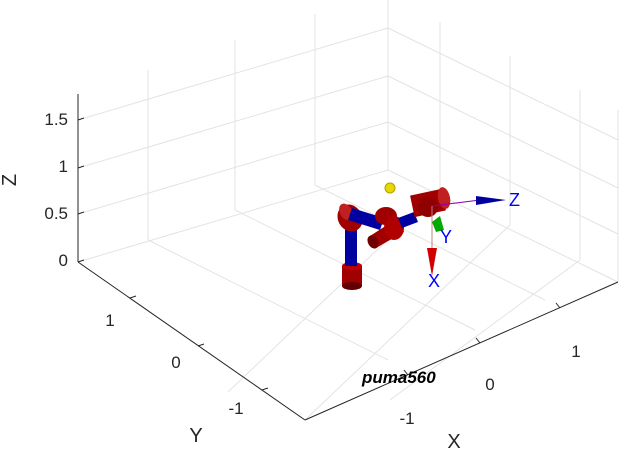  Describe the element at coordinates (473, 240) in the screenshot. I see `tool-frame: Z X Y` at that location.